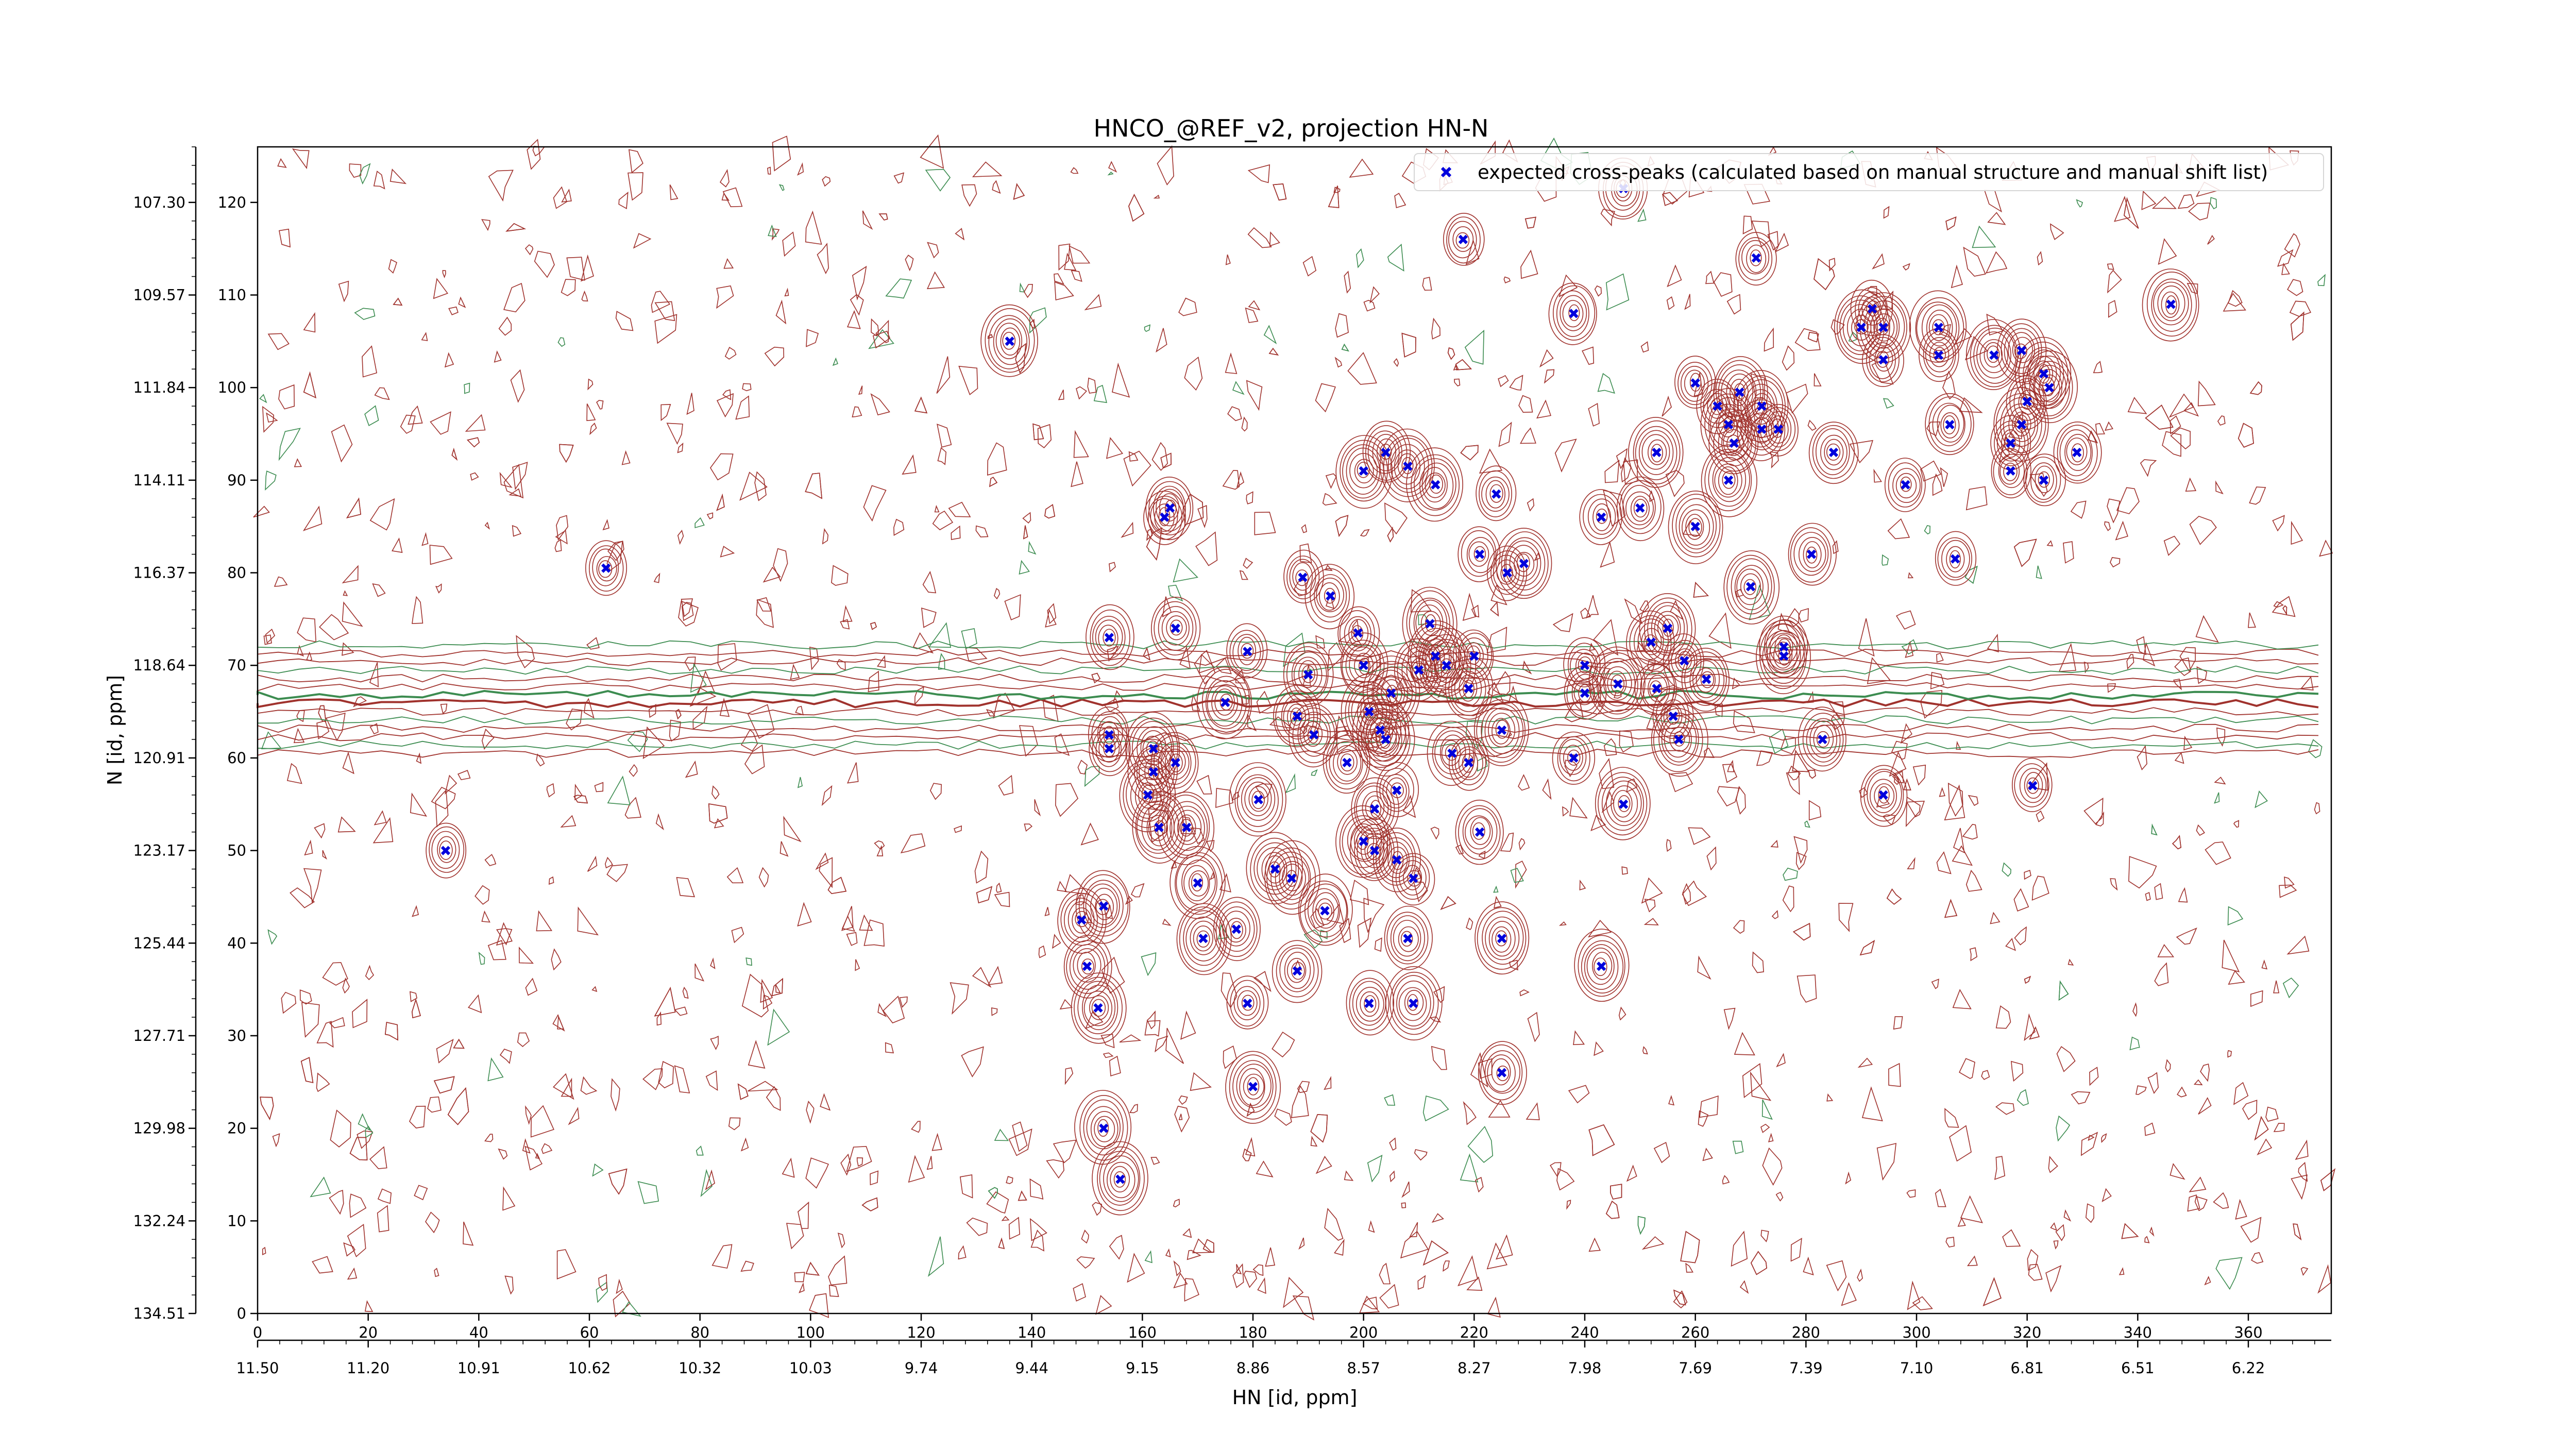 The width and height of the screenshot is (2576, 1449). I want to click on y-tick-label: 50, so click(236, 851).